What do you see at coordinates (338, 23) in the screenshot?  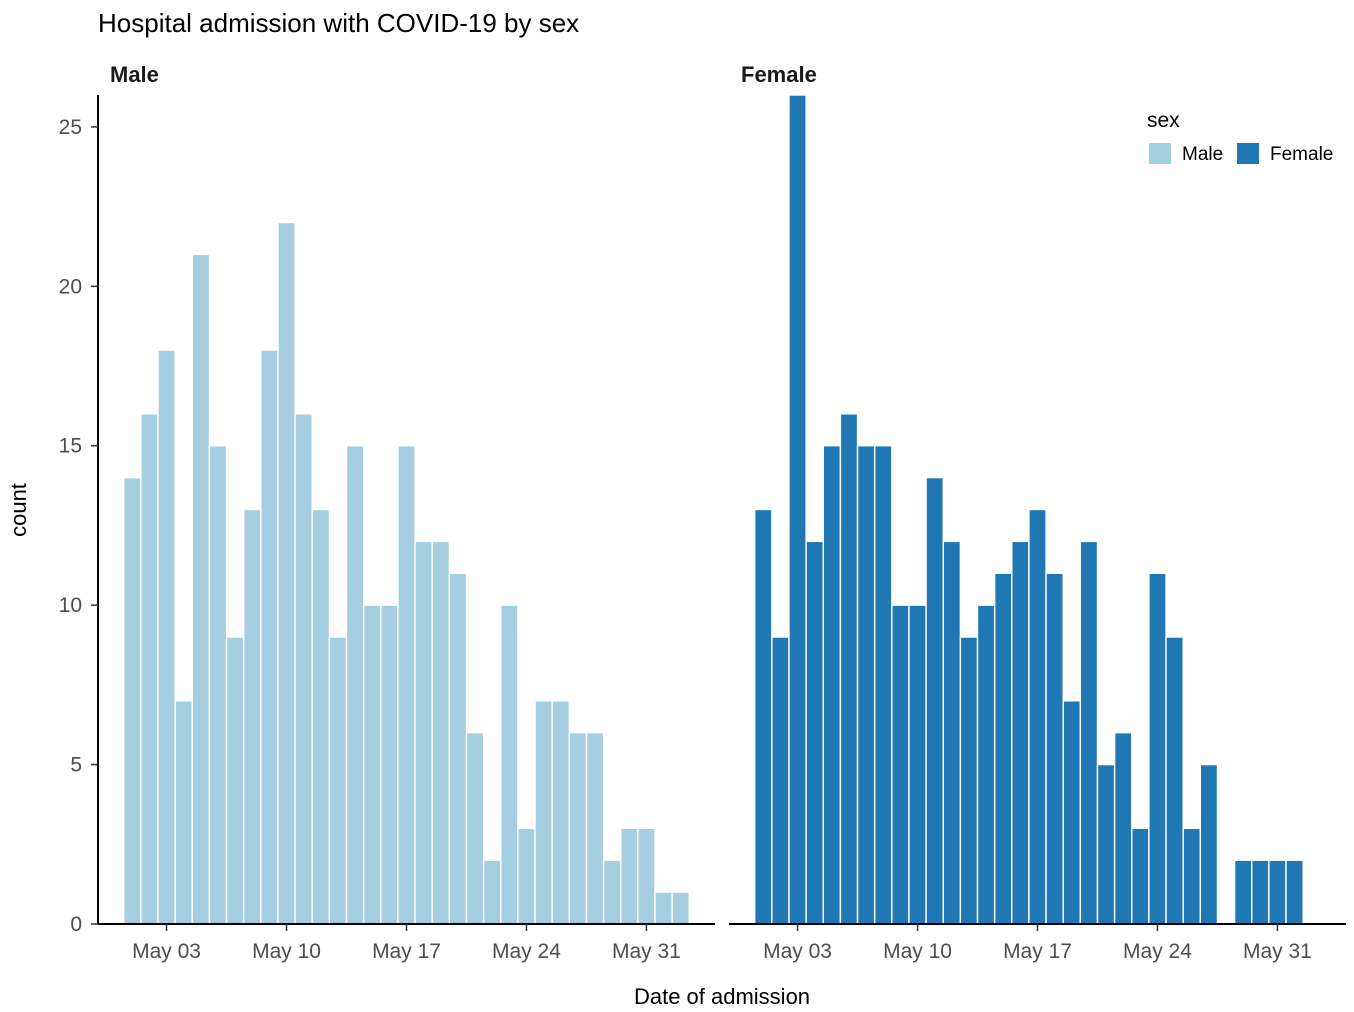 I see `chart-title: Hospital admission with COVID-19 by sex` at bounding box center [338, 23].